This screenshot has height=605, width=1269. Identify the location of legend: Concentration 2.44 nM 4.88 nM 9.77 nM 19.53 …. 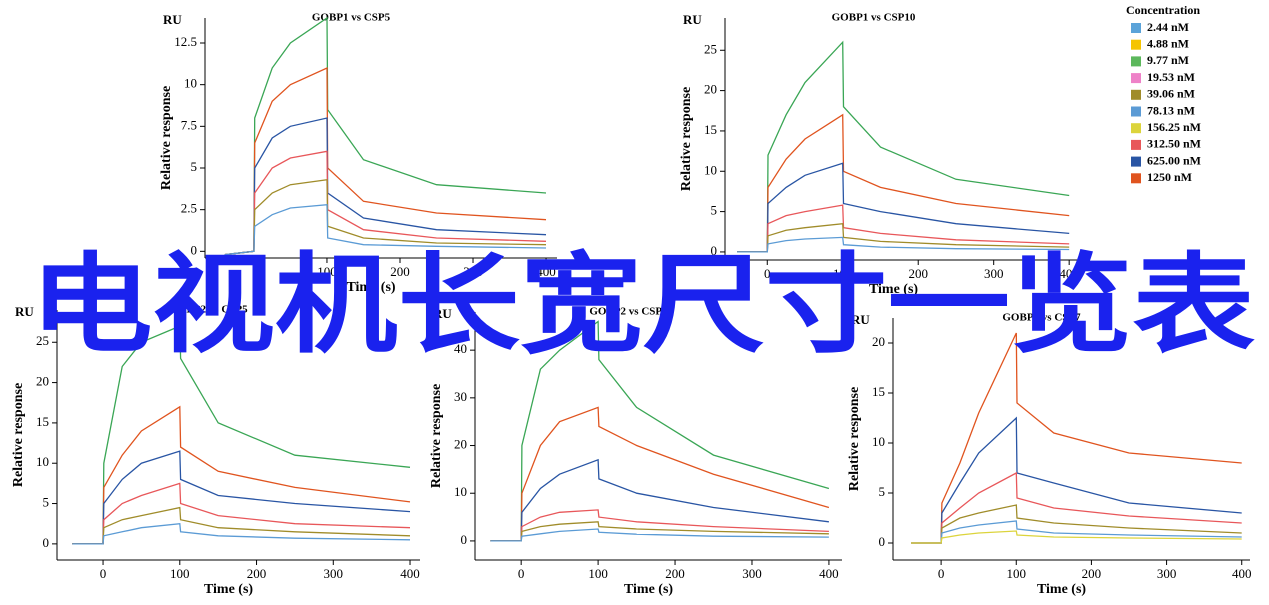
(1163, 93).